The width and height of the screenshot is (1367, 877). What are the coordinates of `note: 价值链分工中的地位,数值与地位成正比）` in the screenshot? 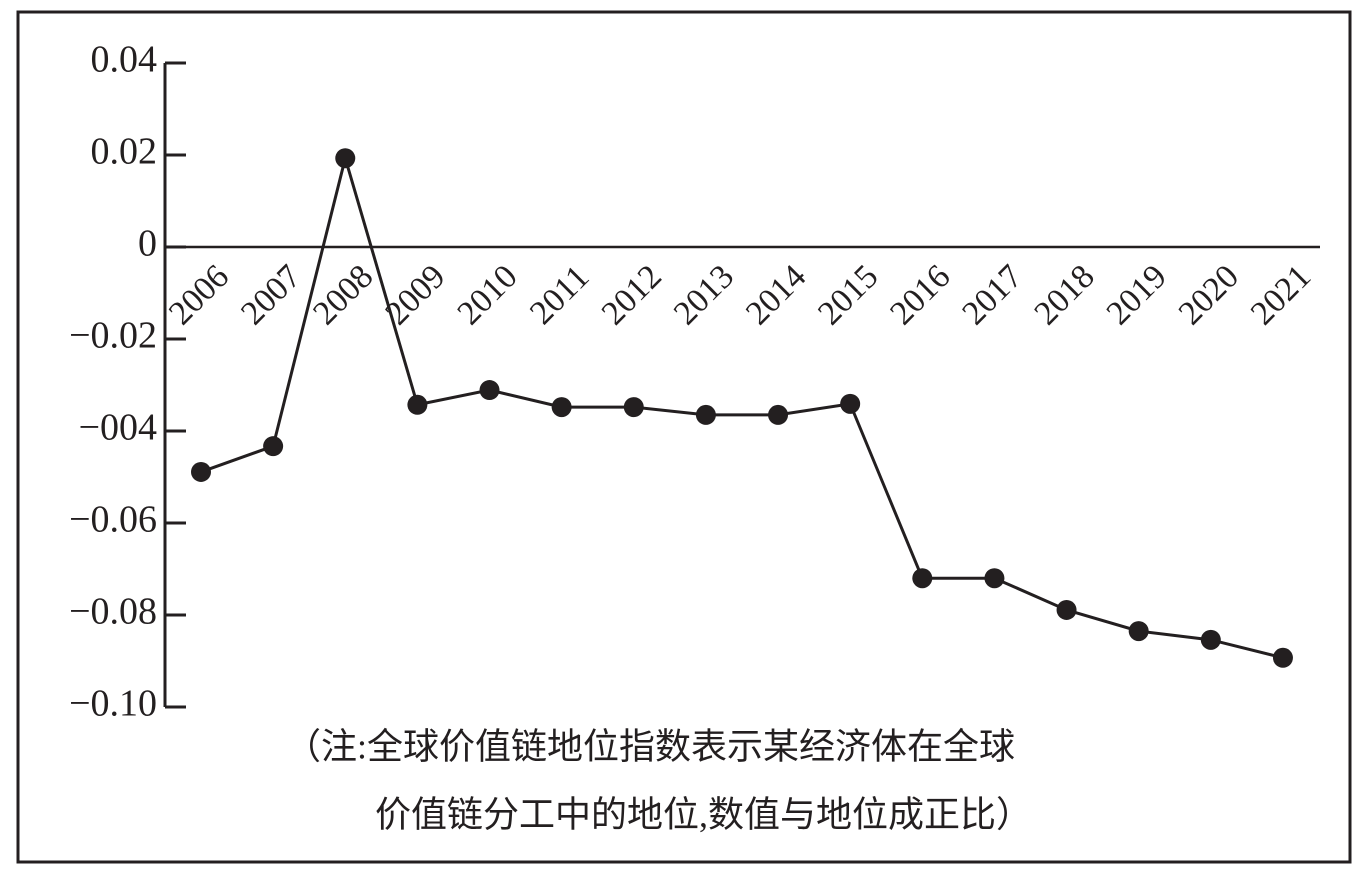 It's located at (703, 814).